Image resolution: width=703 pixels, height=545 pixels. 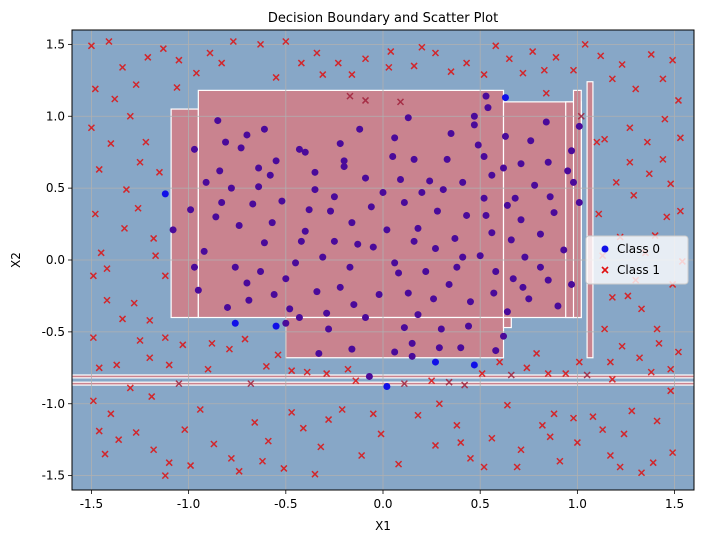 I want to click on x-tick-label: -1.0, so click(x=188, y=504).